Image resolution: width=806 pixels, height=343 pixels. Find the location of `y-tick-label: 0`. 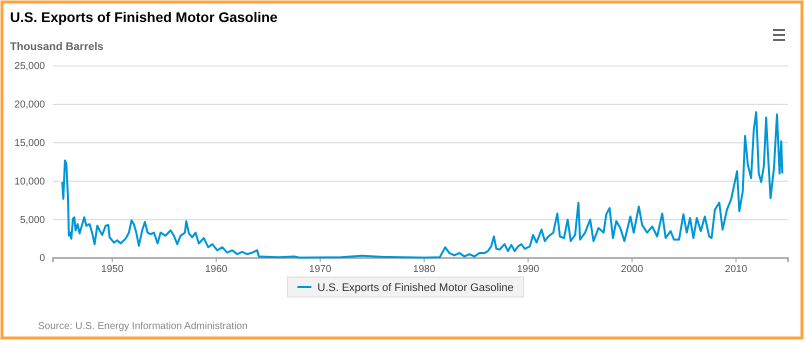

y-tick-label: 0 is located at coordinates (42, 258).